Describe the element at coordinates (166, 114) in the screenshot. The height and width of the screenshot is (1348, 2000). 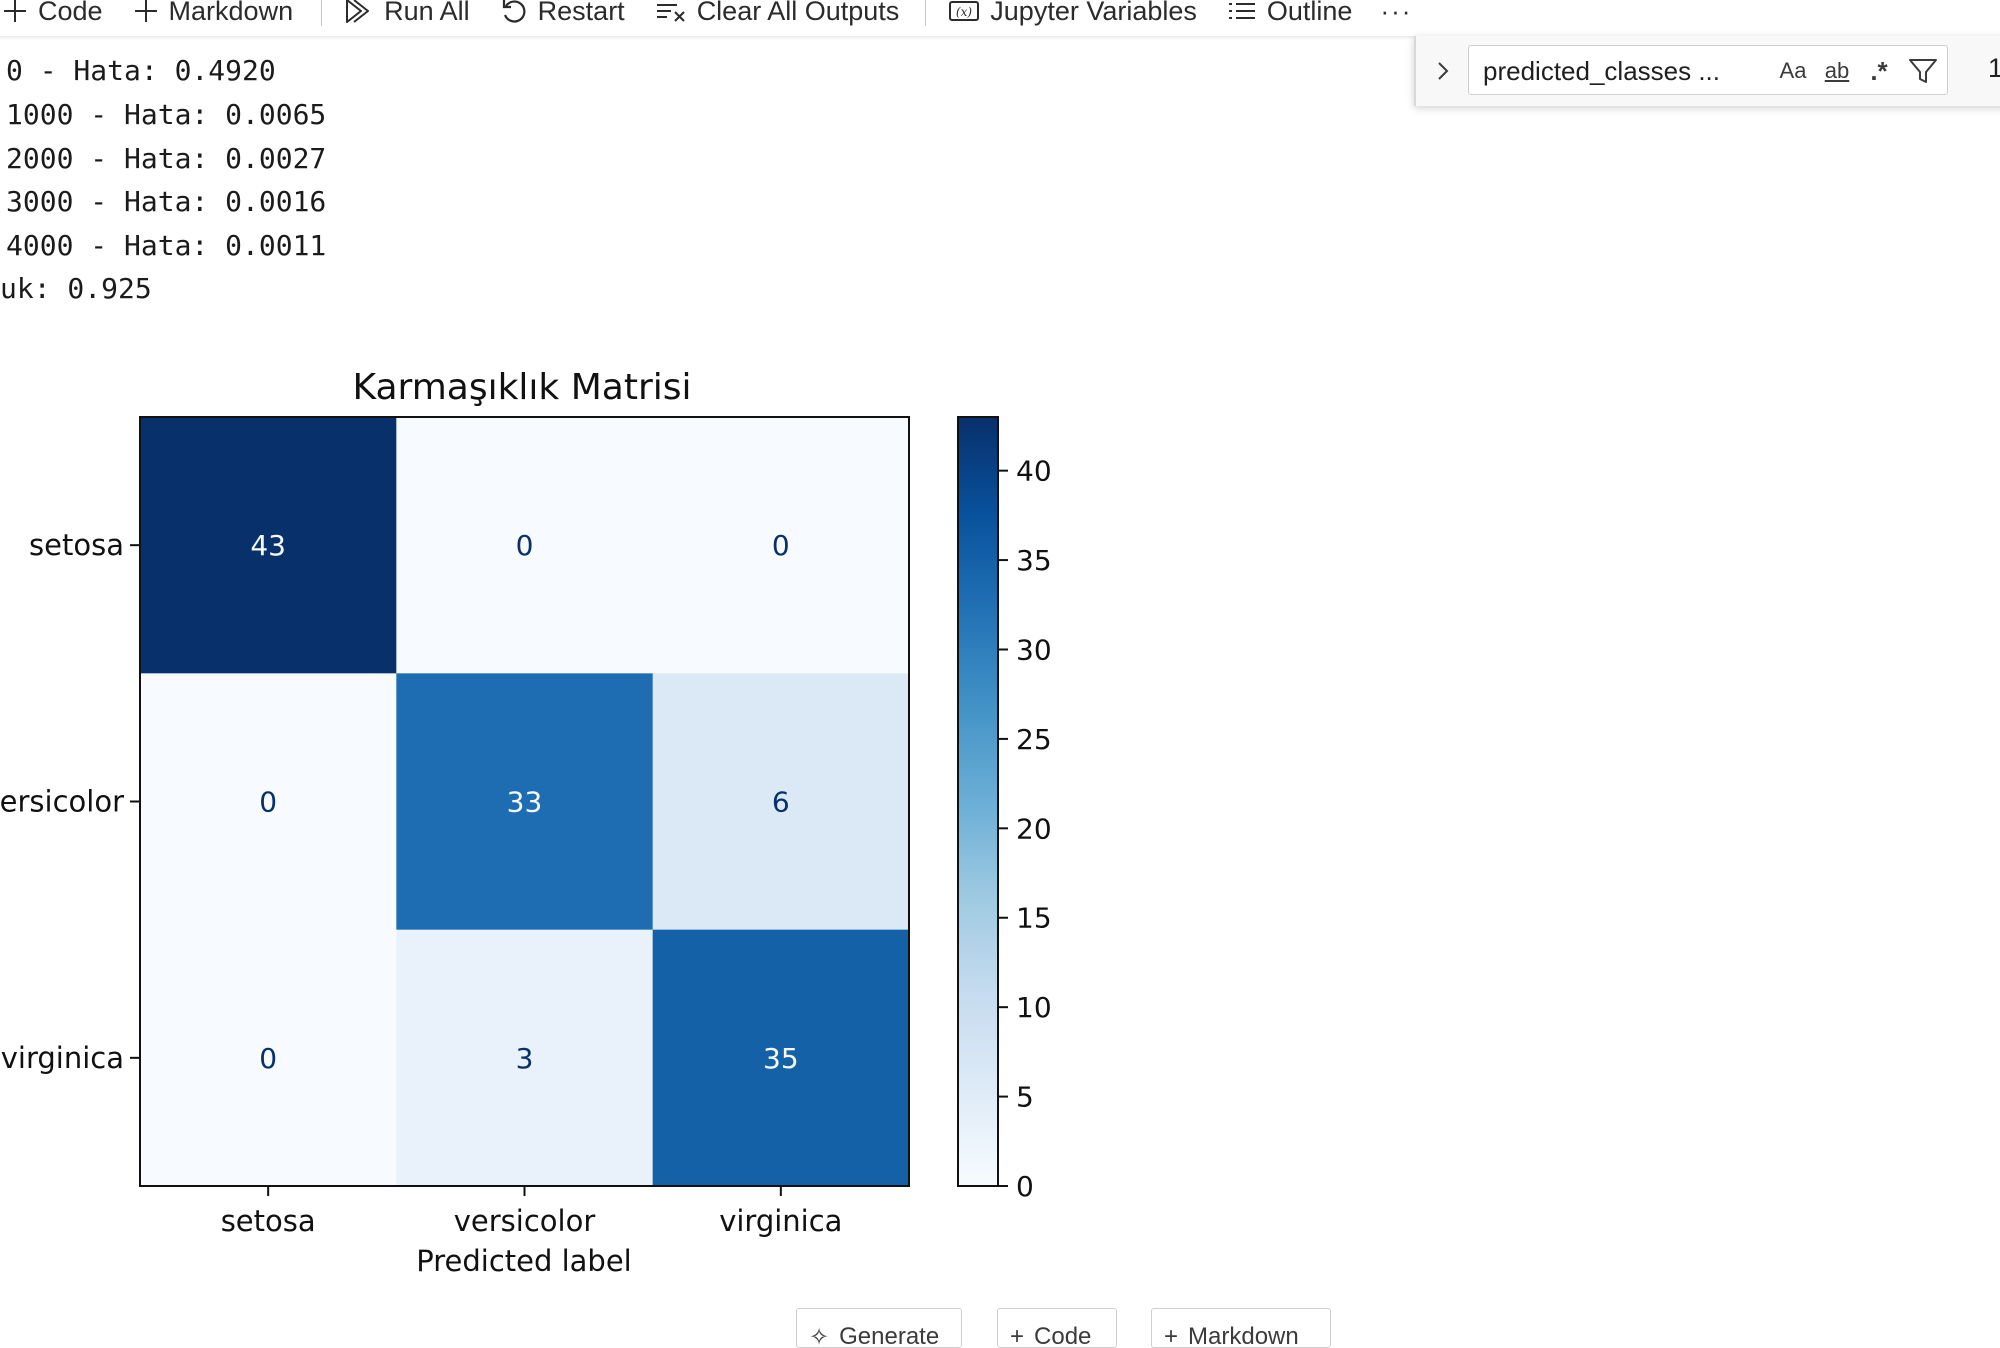
I see `output-line: 1000 - Hata: 0.0065` at that location.